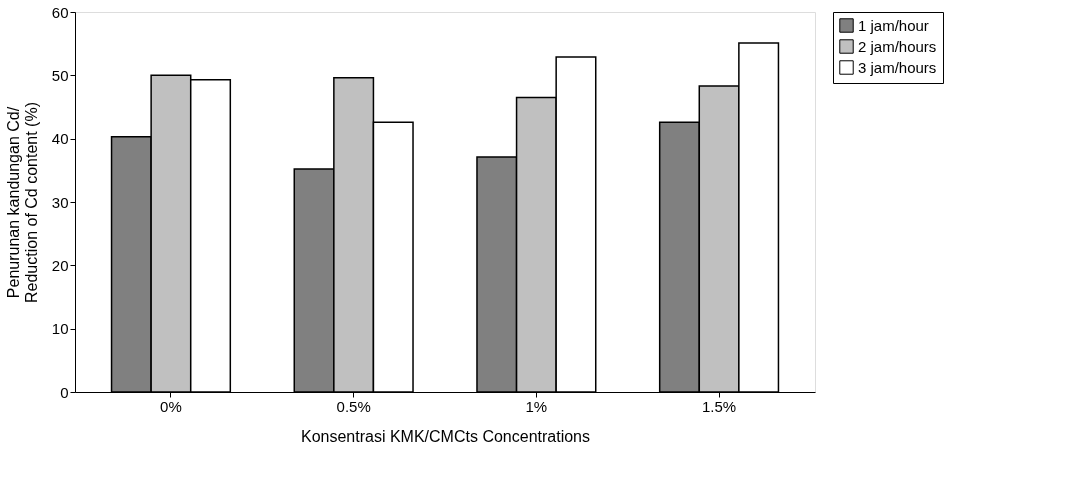 This screenshot has height=479, width=1071. Describe the element at coordinates (353, 406) in the screenshot. I see `x-tick-label: 0.5%` at that location.